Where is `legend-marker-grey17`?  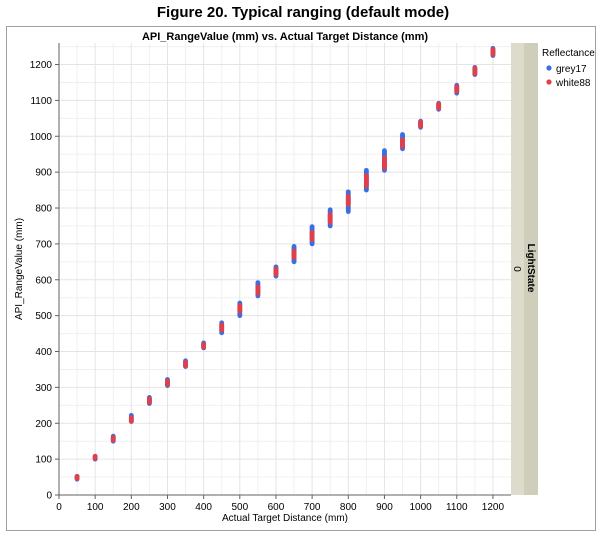 legend-marker-grey17 is located at coordinates (549, 68).